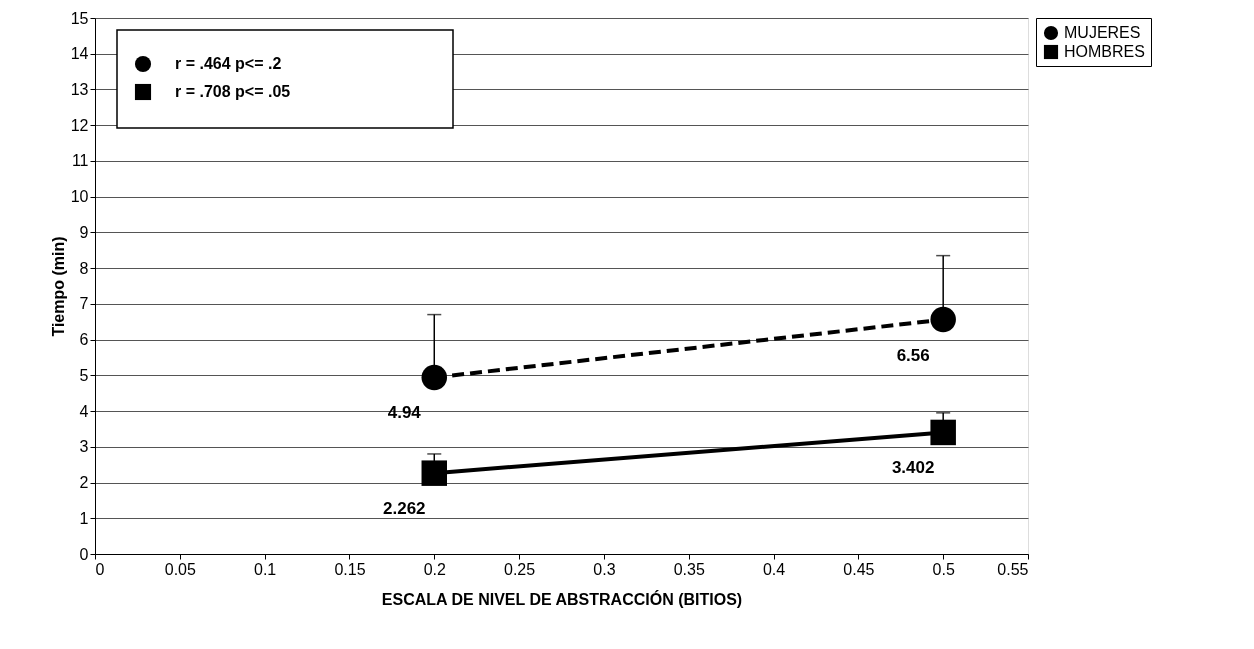 This screenshot has width=1254, height=649. What do you see at coordinates (100, 569) in the screenshot?
I see `x-tick-label: 0` at bounding box center [100, 569].